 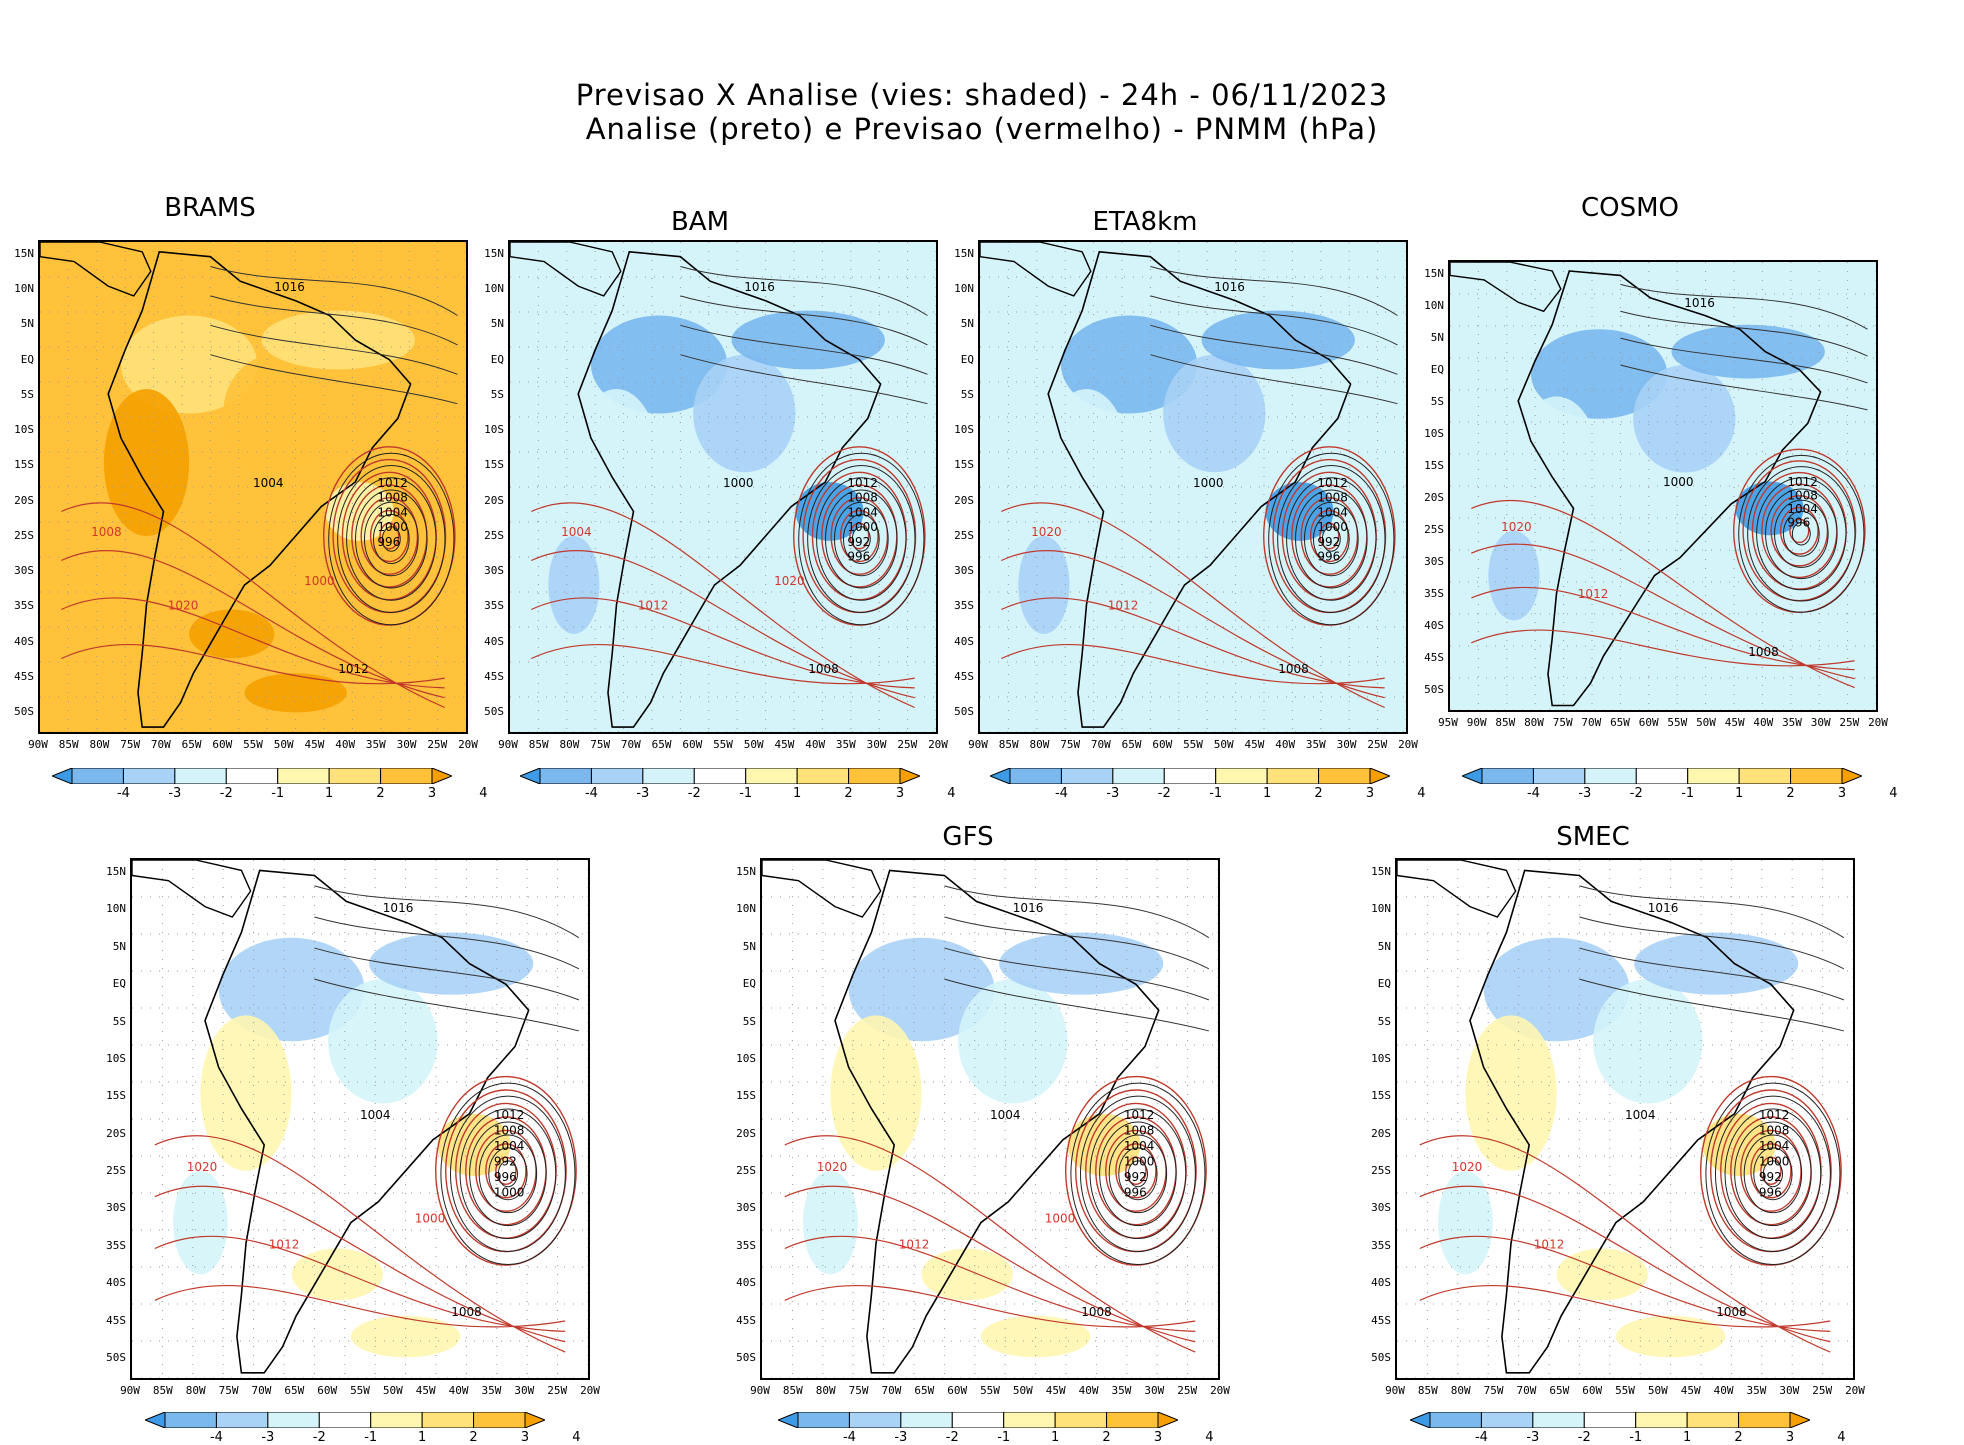 I want to click on latitude-label: 25S, so click(x=116, y=1171).